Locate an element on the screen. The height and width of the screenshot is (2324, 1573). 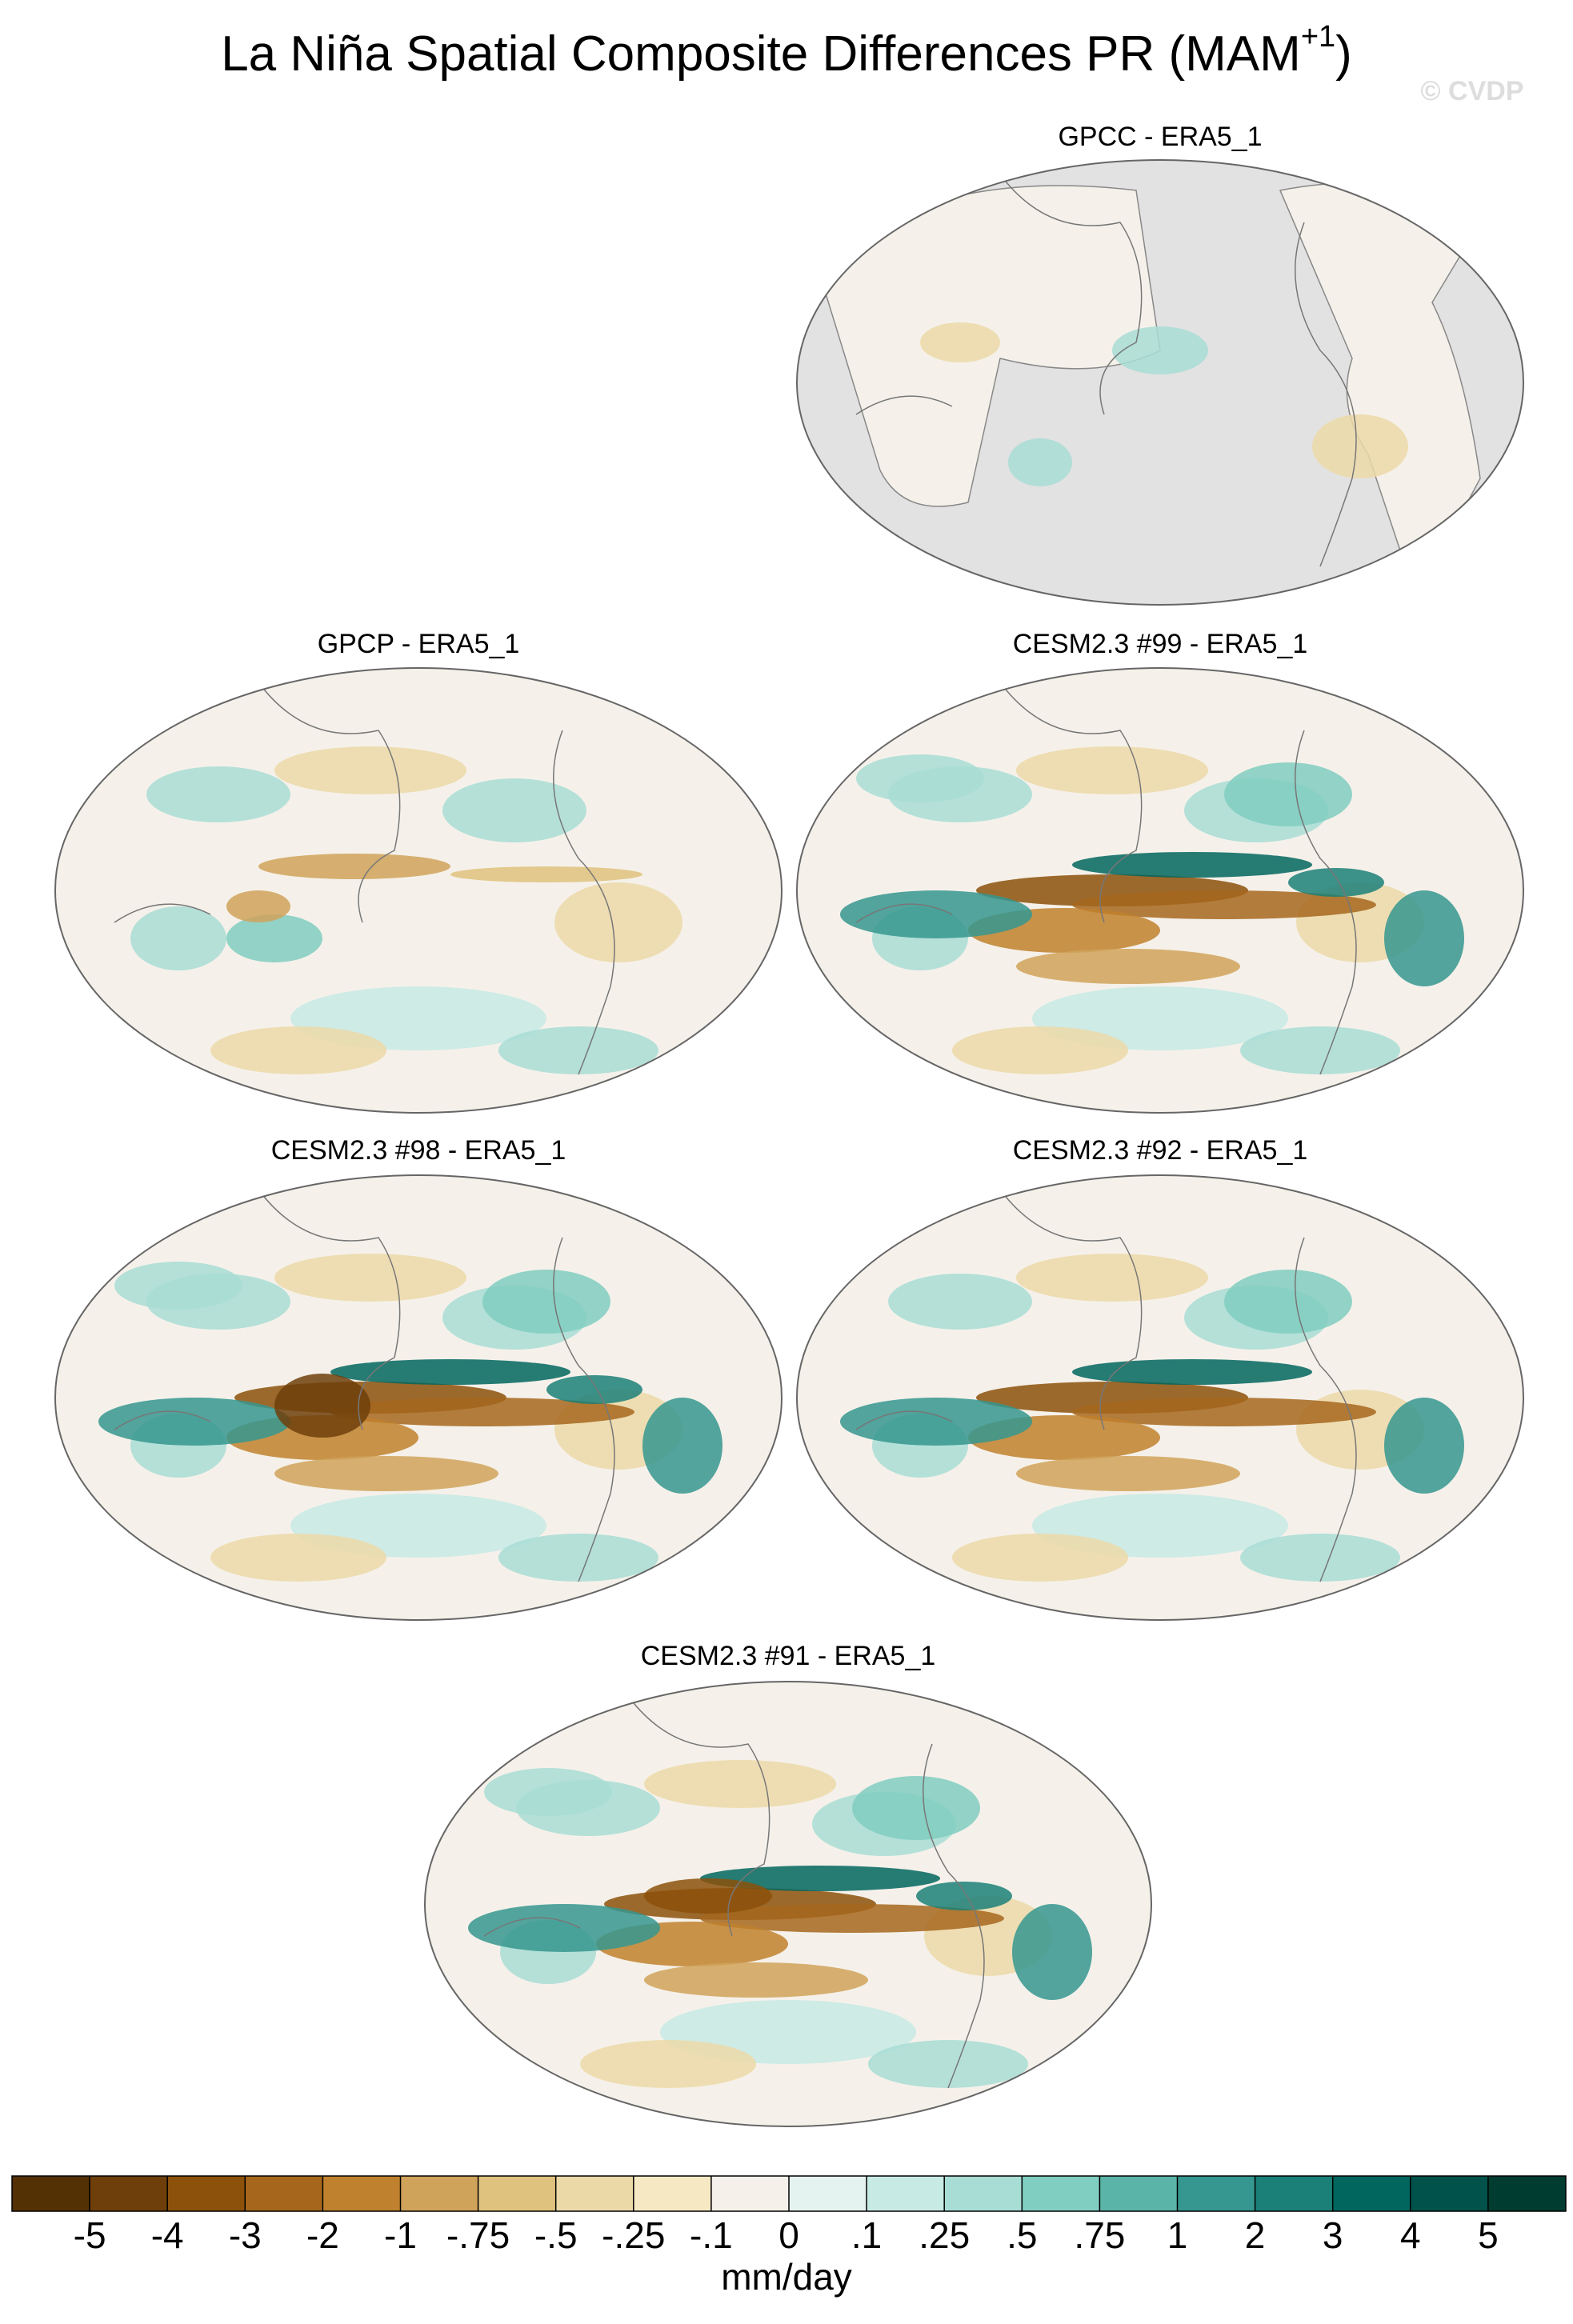
colorbar-tick-label: 2 is located at coordinates (1255, 2235).